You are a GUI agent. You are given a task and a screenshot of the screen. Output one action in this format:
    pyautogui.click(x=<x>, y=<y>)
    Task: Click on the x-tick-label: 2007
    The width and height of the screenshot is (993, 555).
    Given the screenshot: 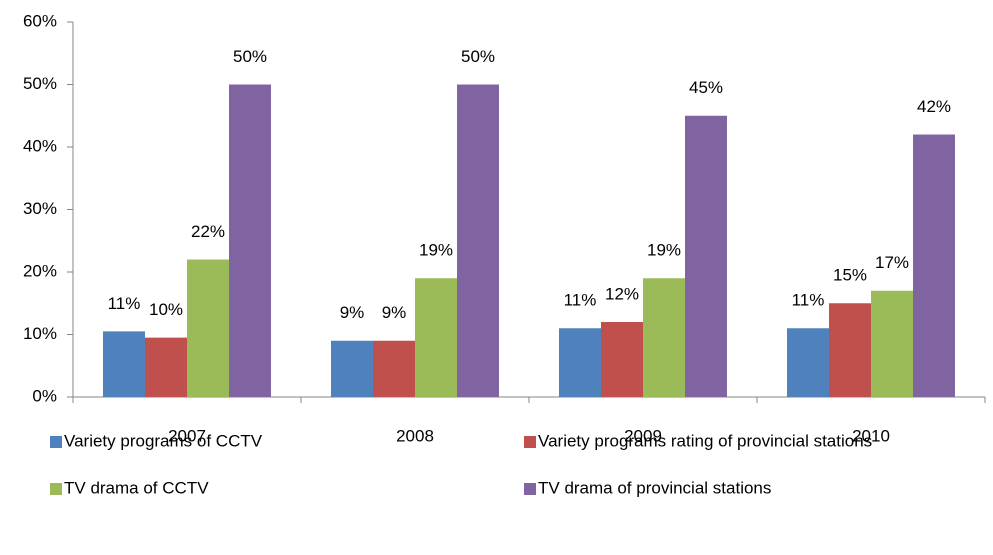 What is the action you would take?
    pyautogui.click(x=187, y=435)
    